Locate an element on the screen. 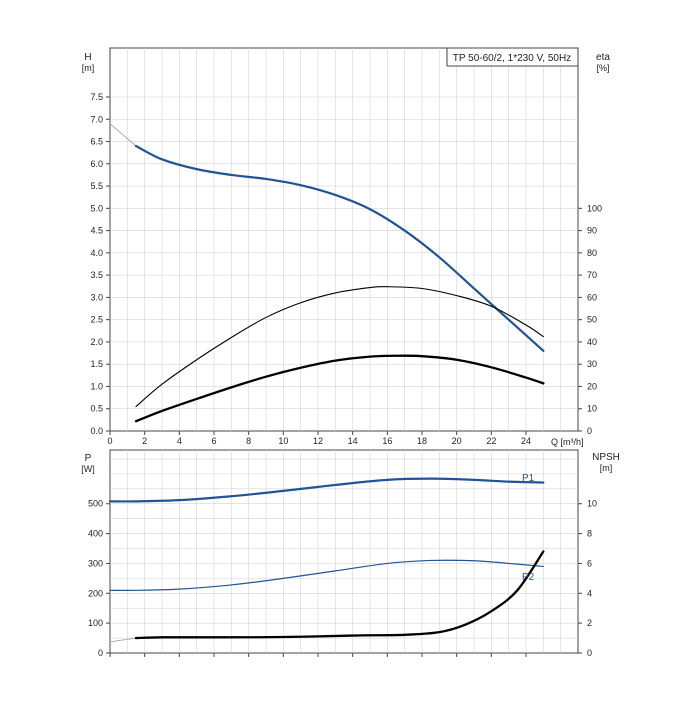 This screenshot has width=700, height=705. head-tick-label: 0.5 is located at coordinates (96, 409).